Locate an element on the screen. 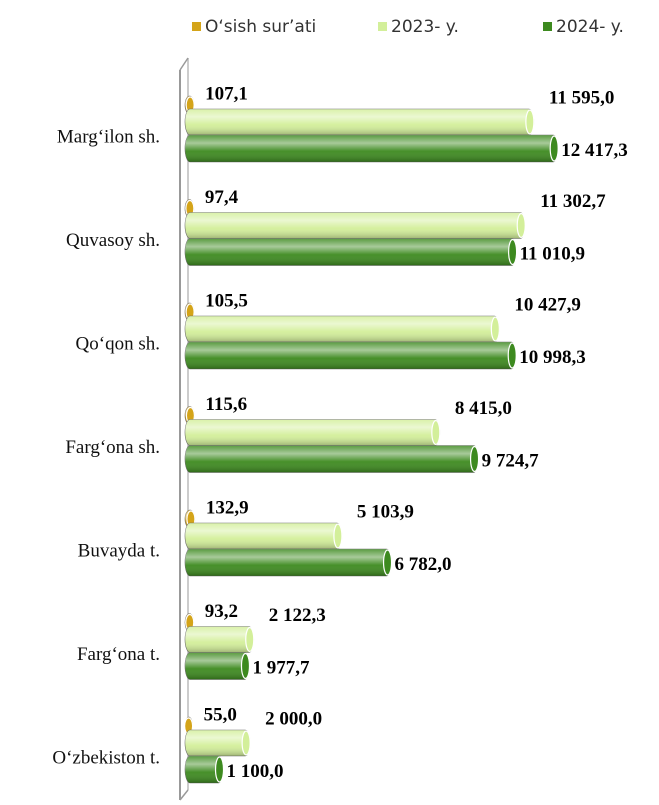 The height and width of the screenshot is (805, 659). category-label: O‘zbekiston t. is located at coordinates (106, 757).